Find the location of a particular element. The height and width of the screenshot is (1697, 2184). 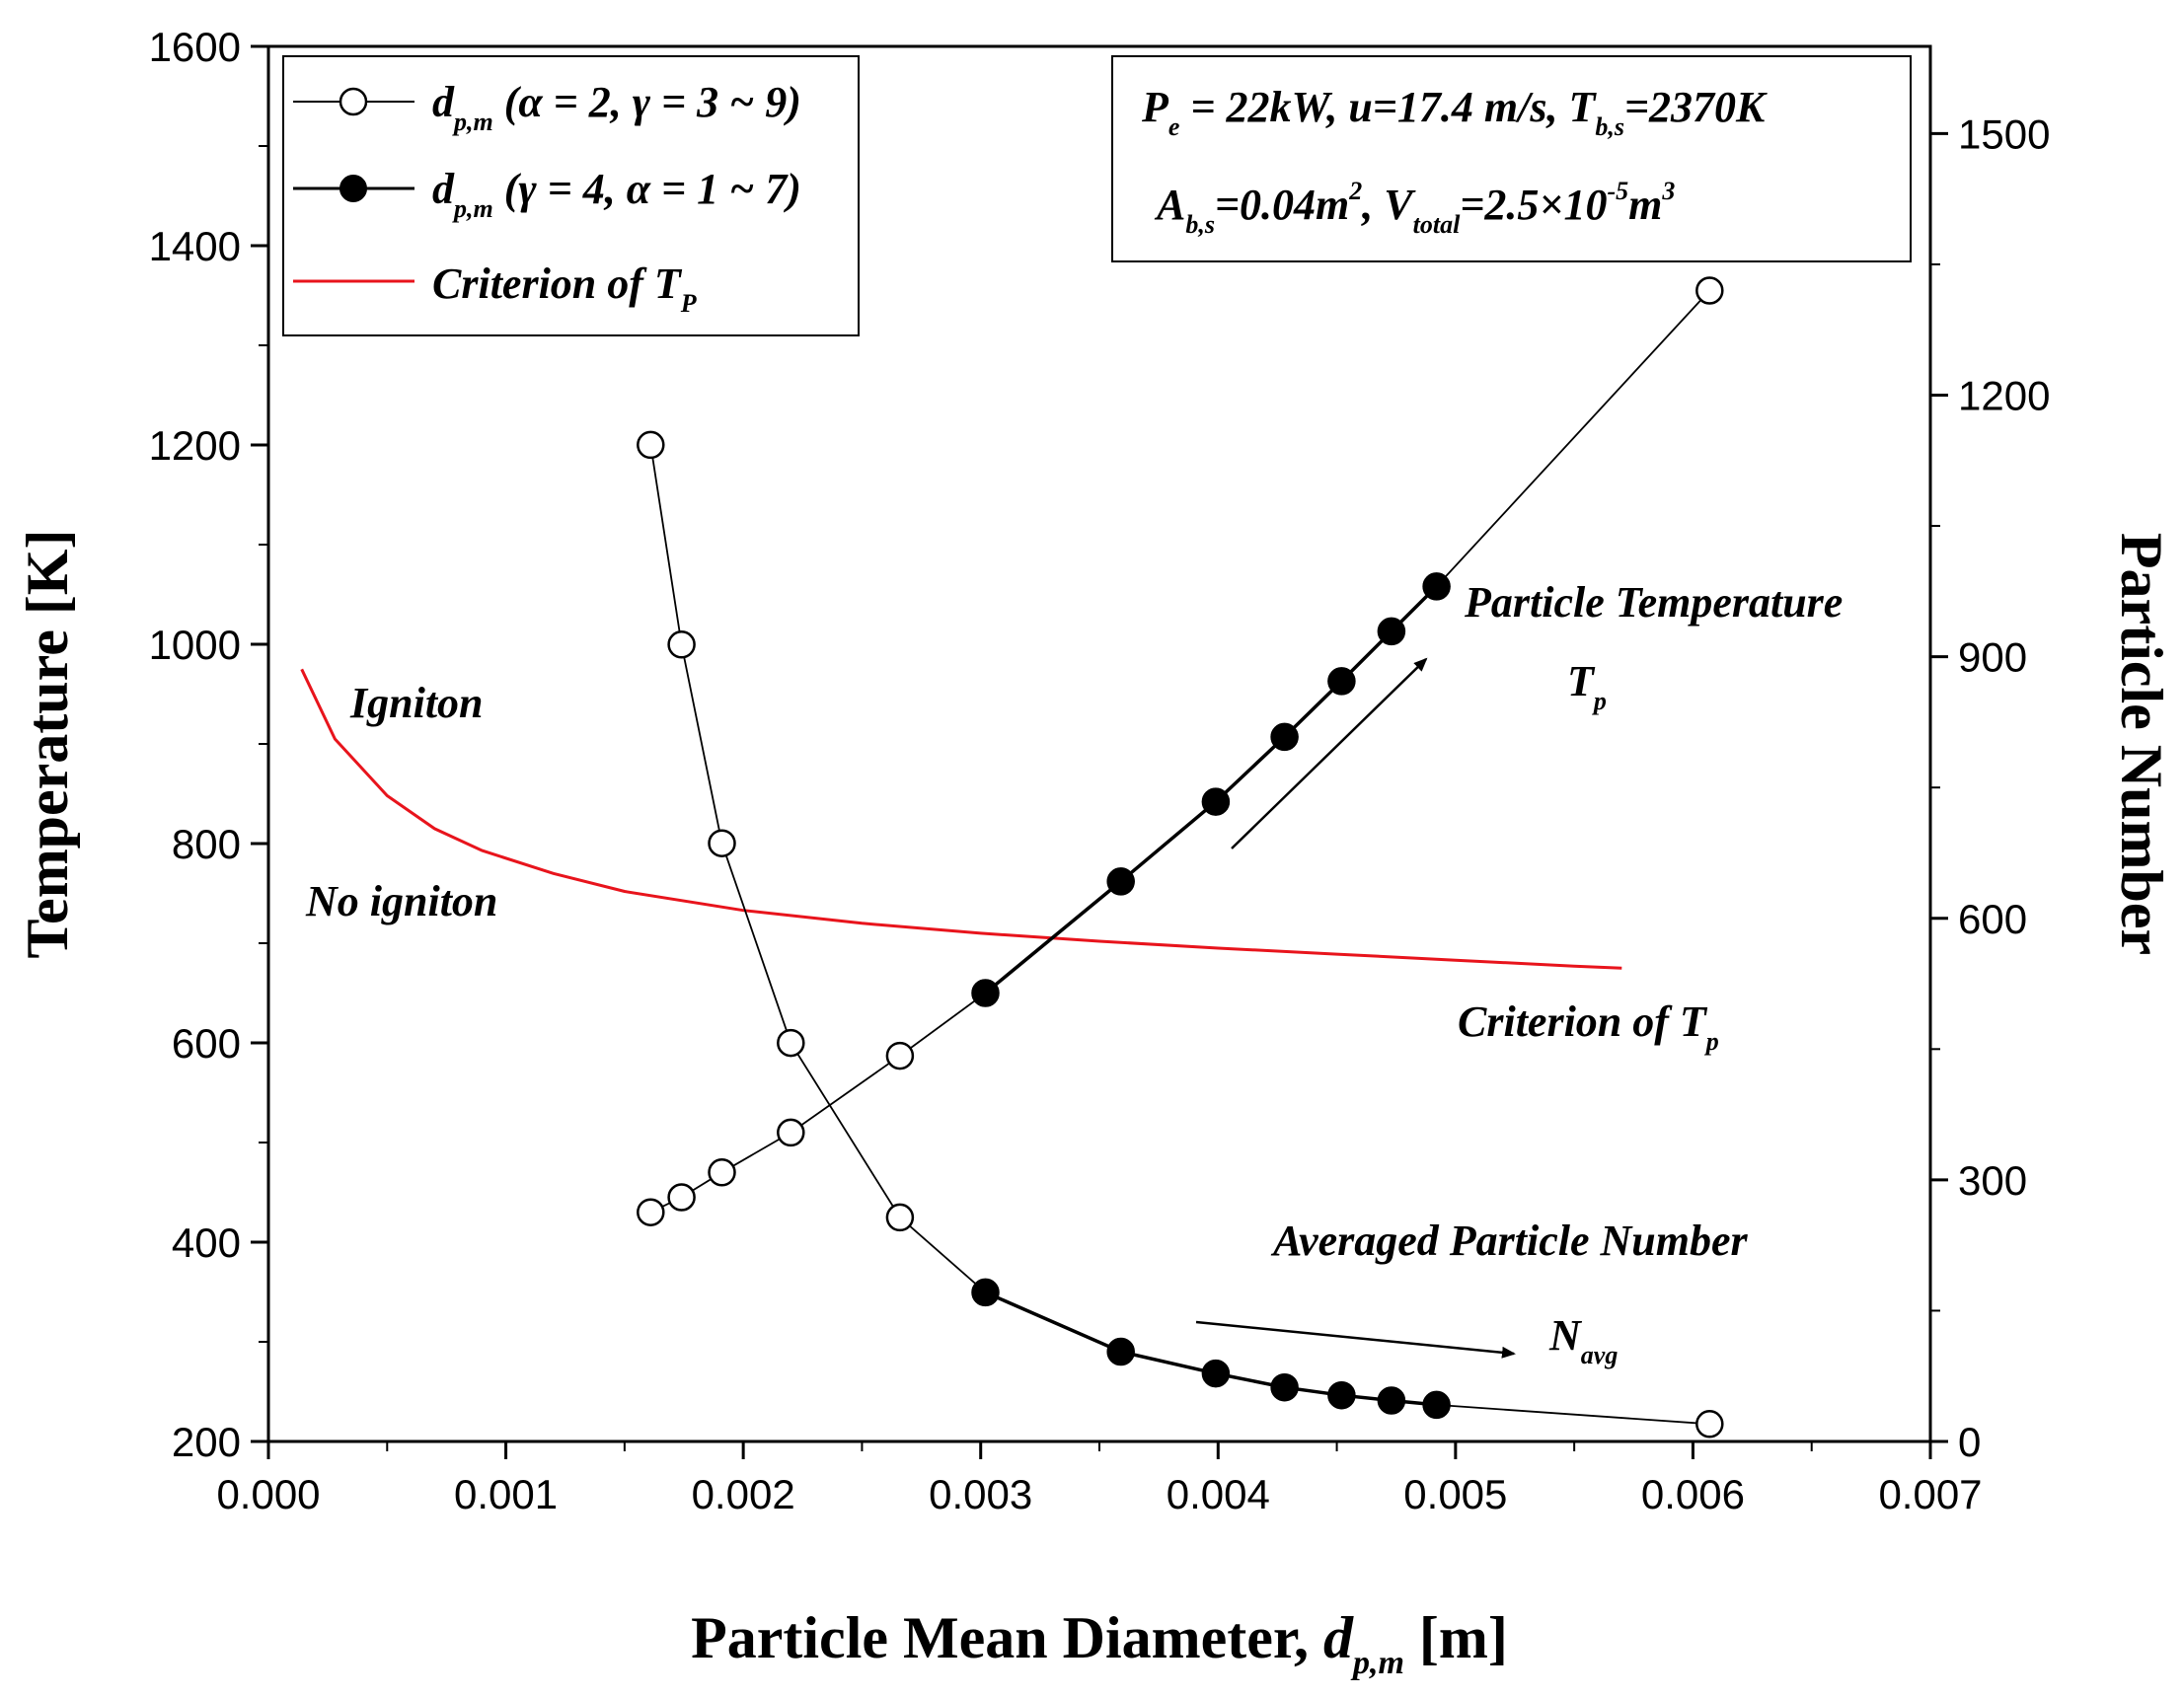

y-left-tick-label: 1400 is located at coordinates (195, 246).